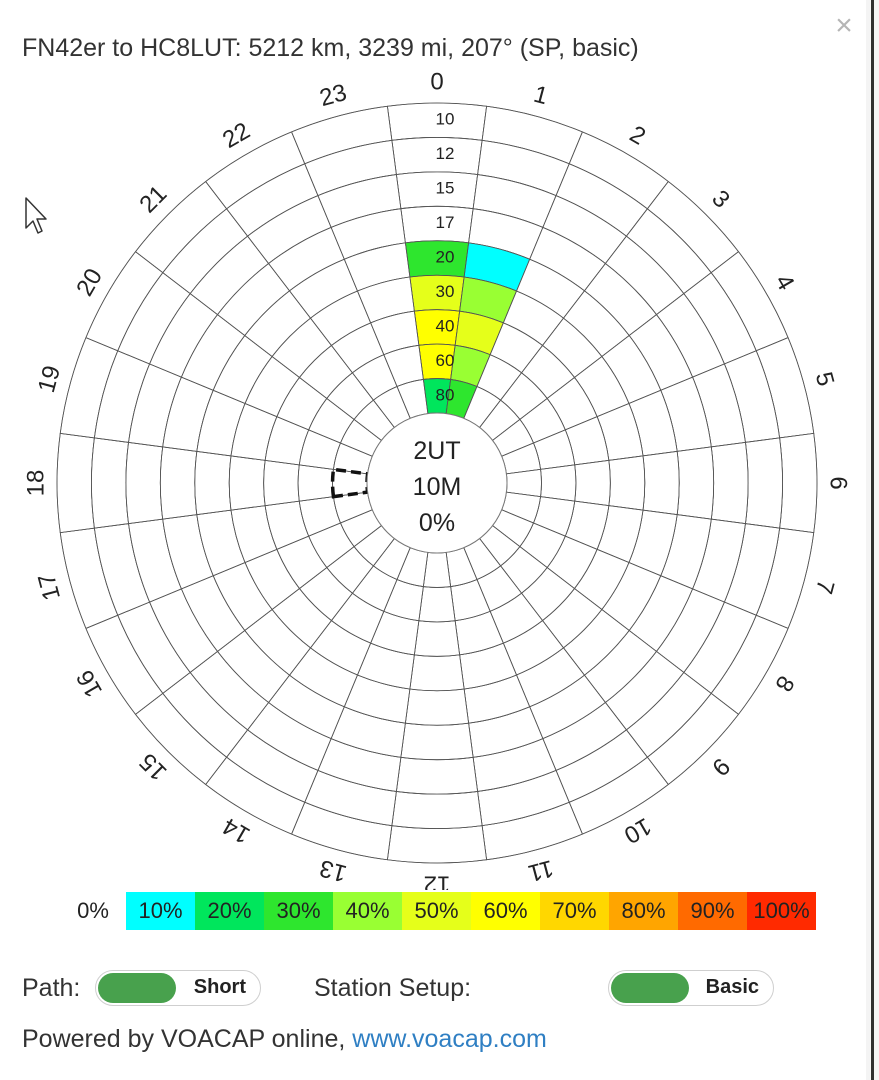 The width and height of the screenshot is (879, 1080). I want to click on hour-label: 6, so click(838, 482).